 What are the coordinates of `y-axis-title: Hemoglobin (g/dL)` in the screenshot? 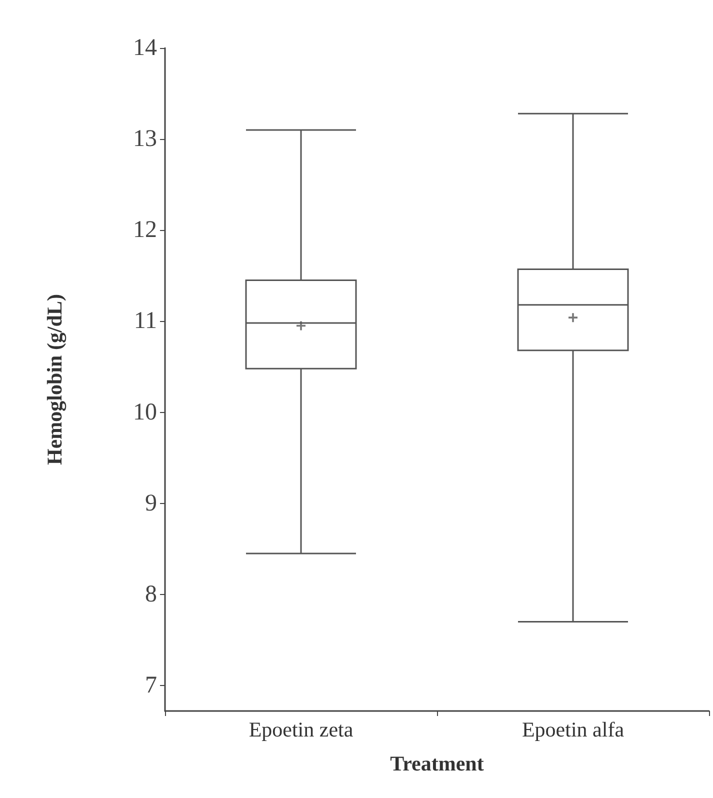 It's located at (54, 379).